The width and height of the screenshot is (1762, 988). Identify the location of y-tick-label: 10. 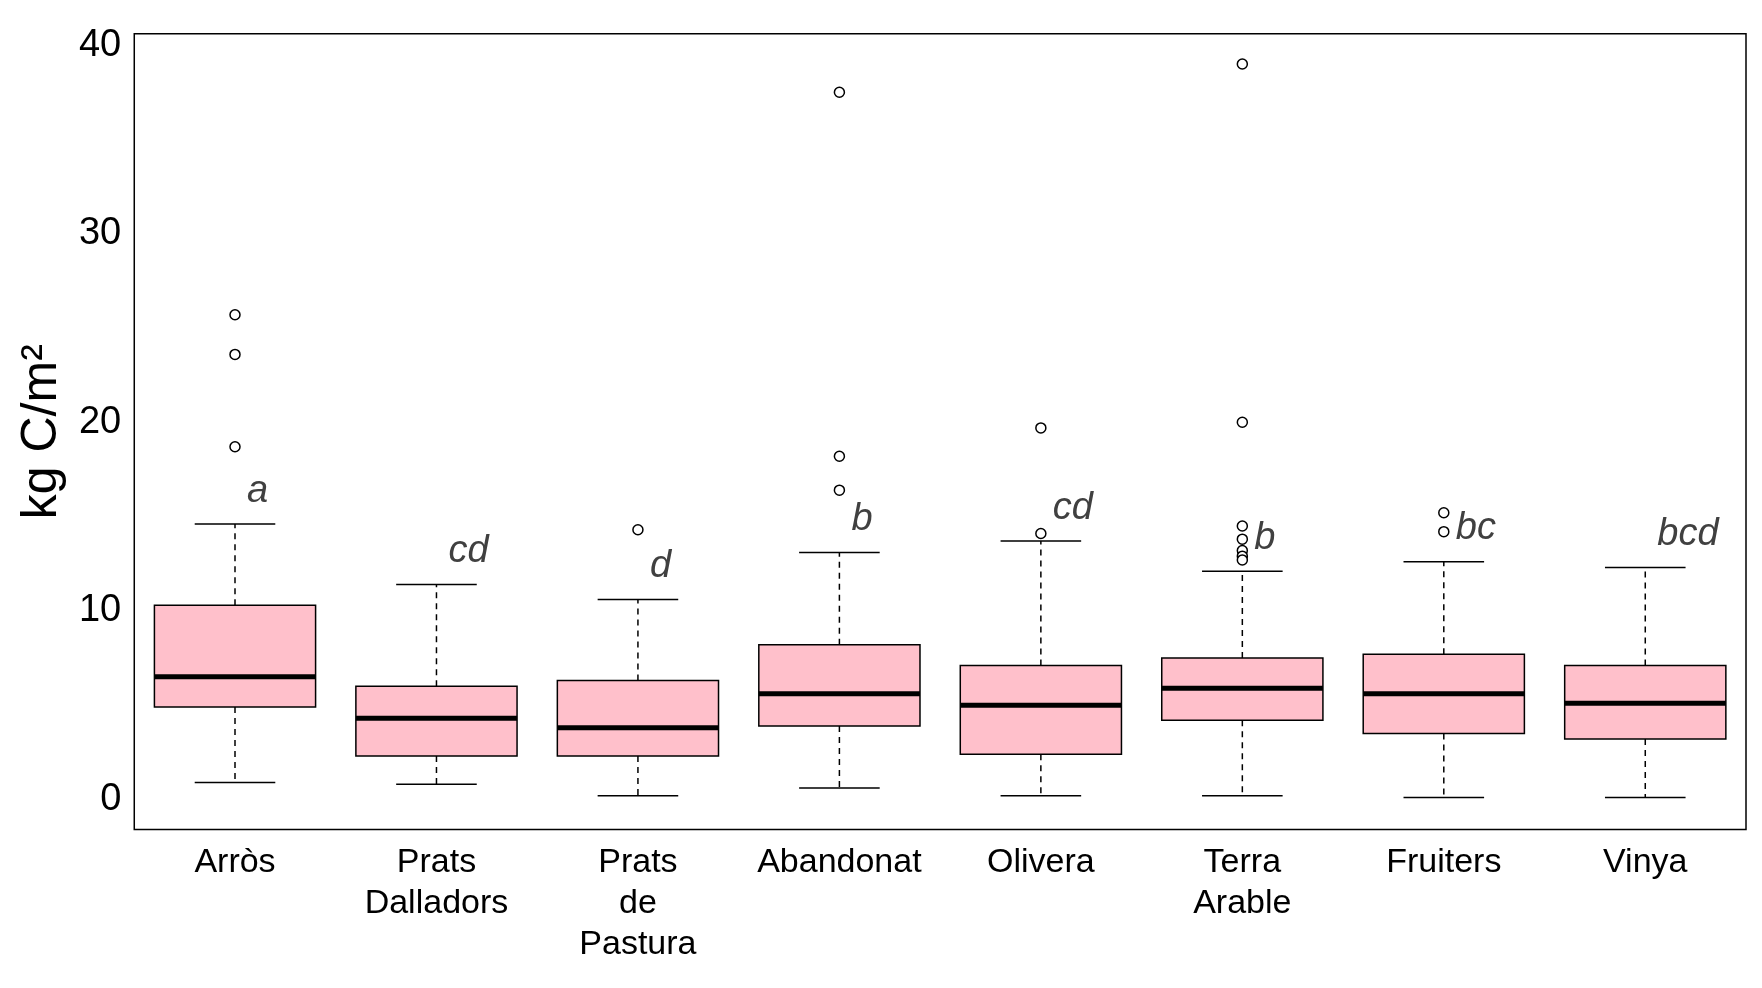
(100, 608).